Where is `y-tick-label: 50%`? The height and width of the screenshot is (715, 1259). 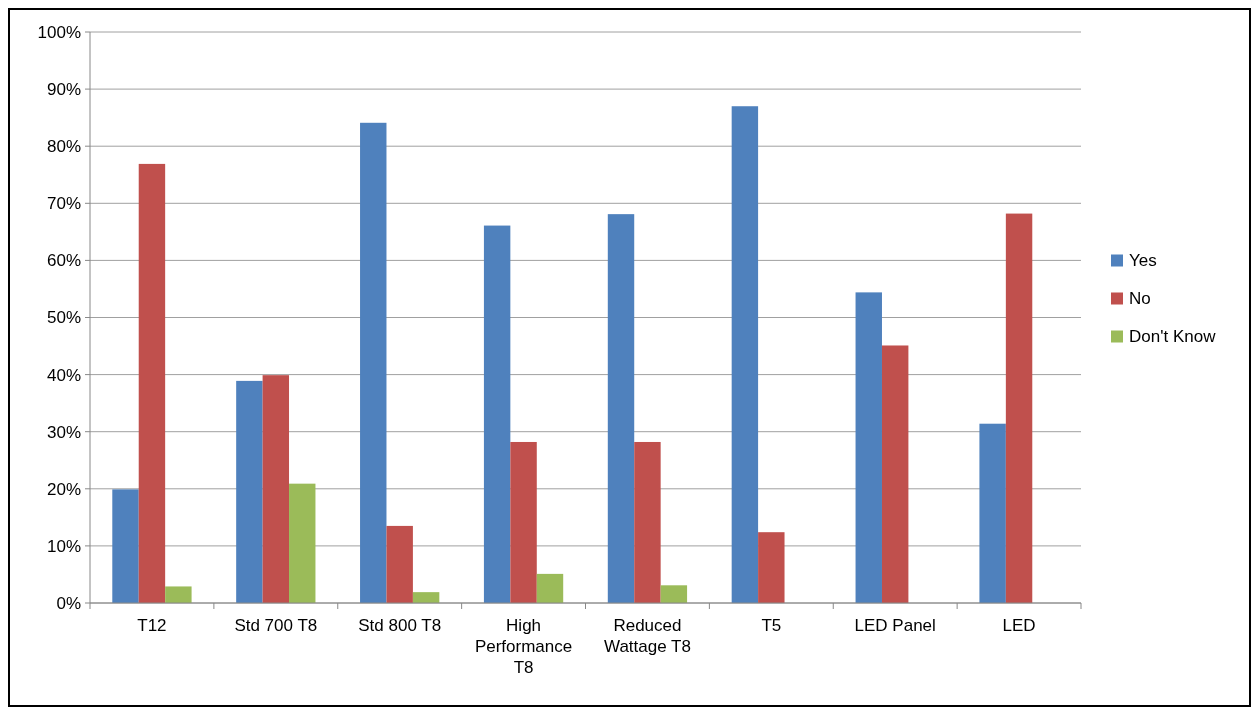 y-tick-label: 50% is located at coordinates (63, 318).